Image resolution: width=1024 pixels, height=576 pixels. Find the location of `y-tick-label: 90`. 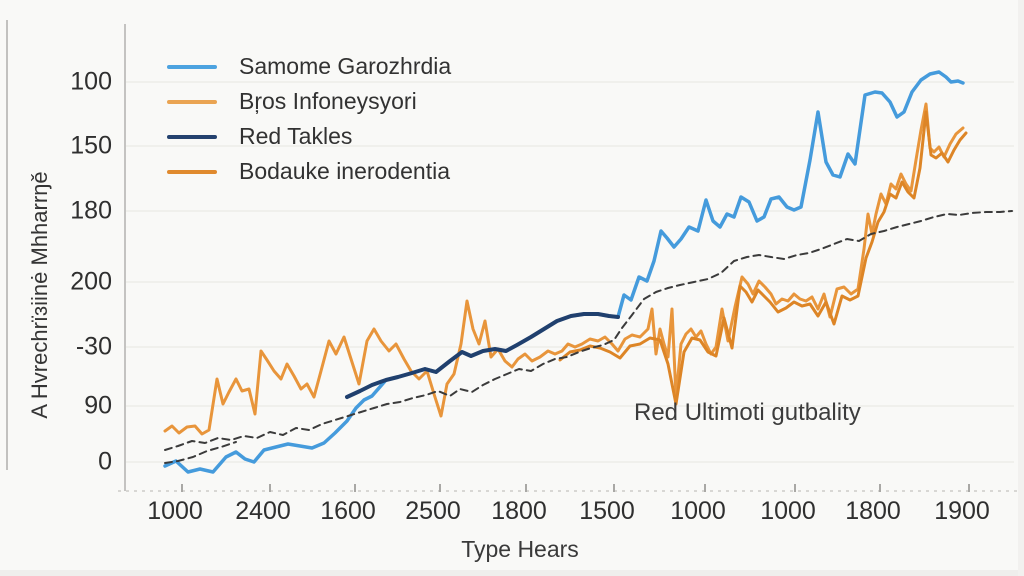

y-tick-label: 90 is located at coordinates (98, 405).